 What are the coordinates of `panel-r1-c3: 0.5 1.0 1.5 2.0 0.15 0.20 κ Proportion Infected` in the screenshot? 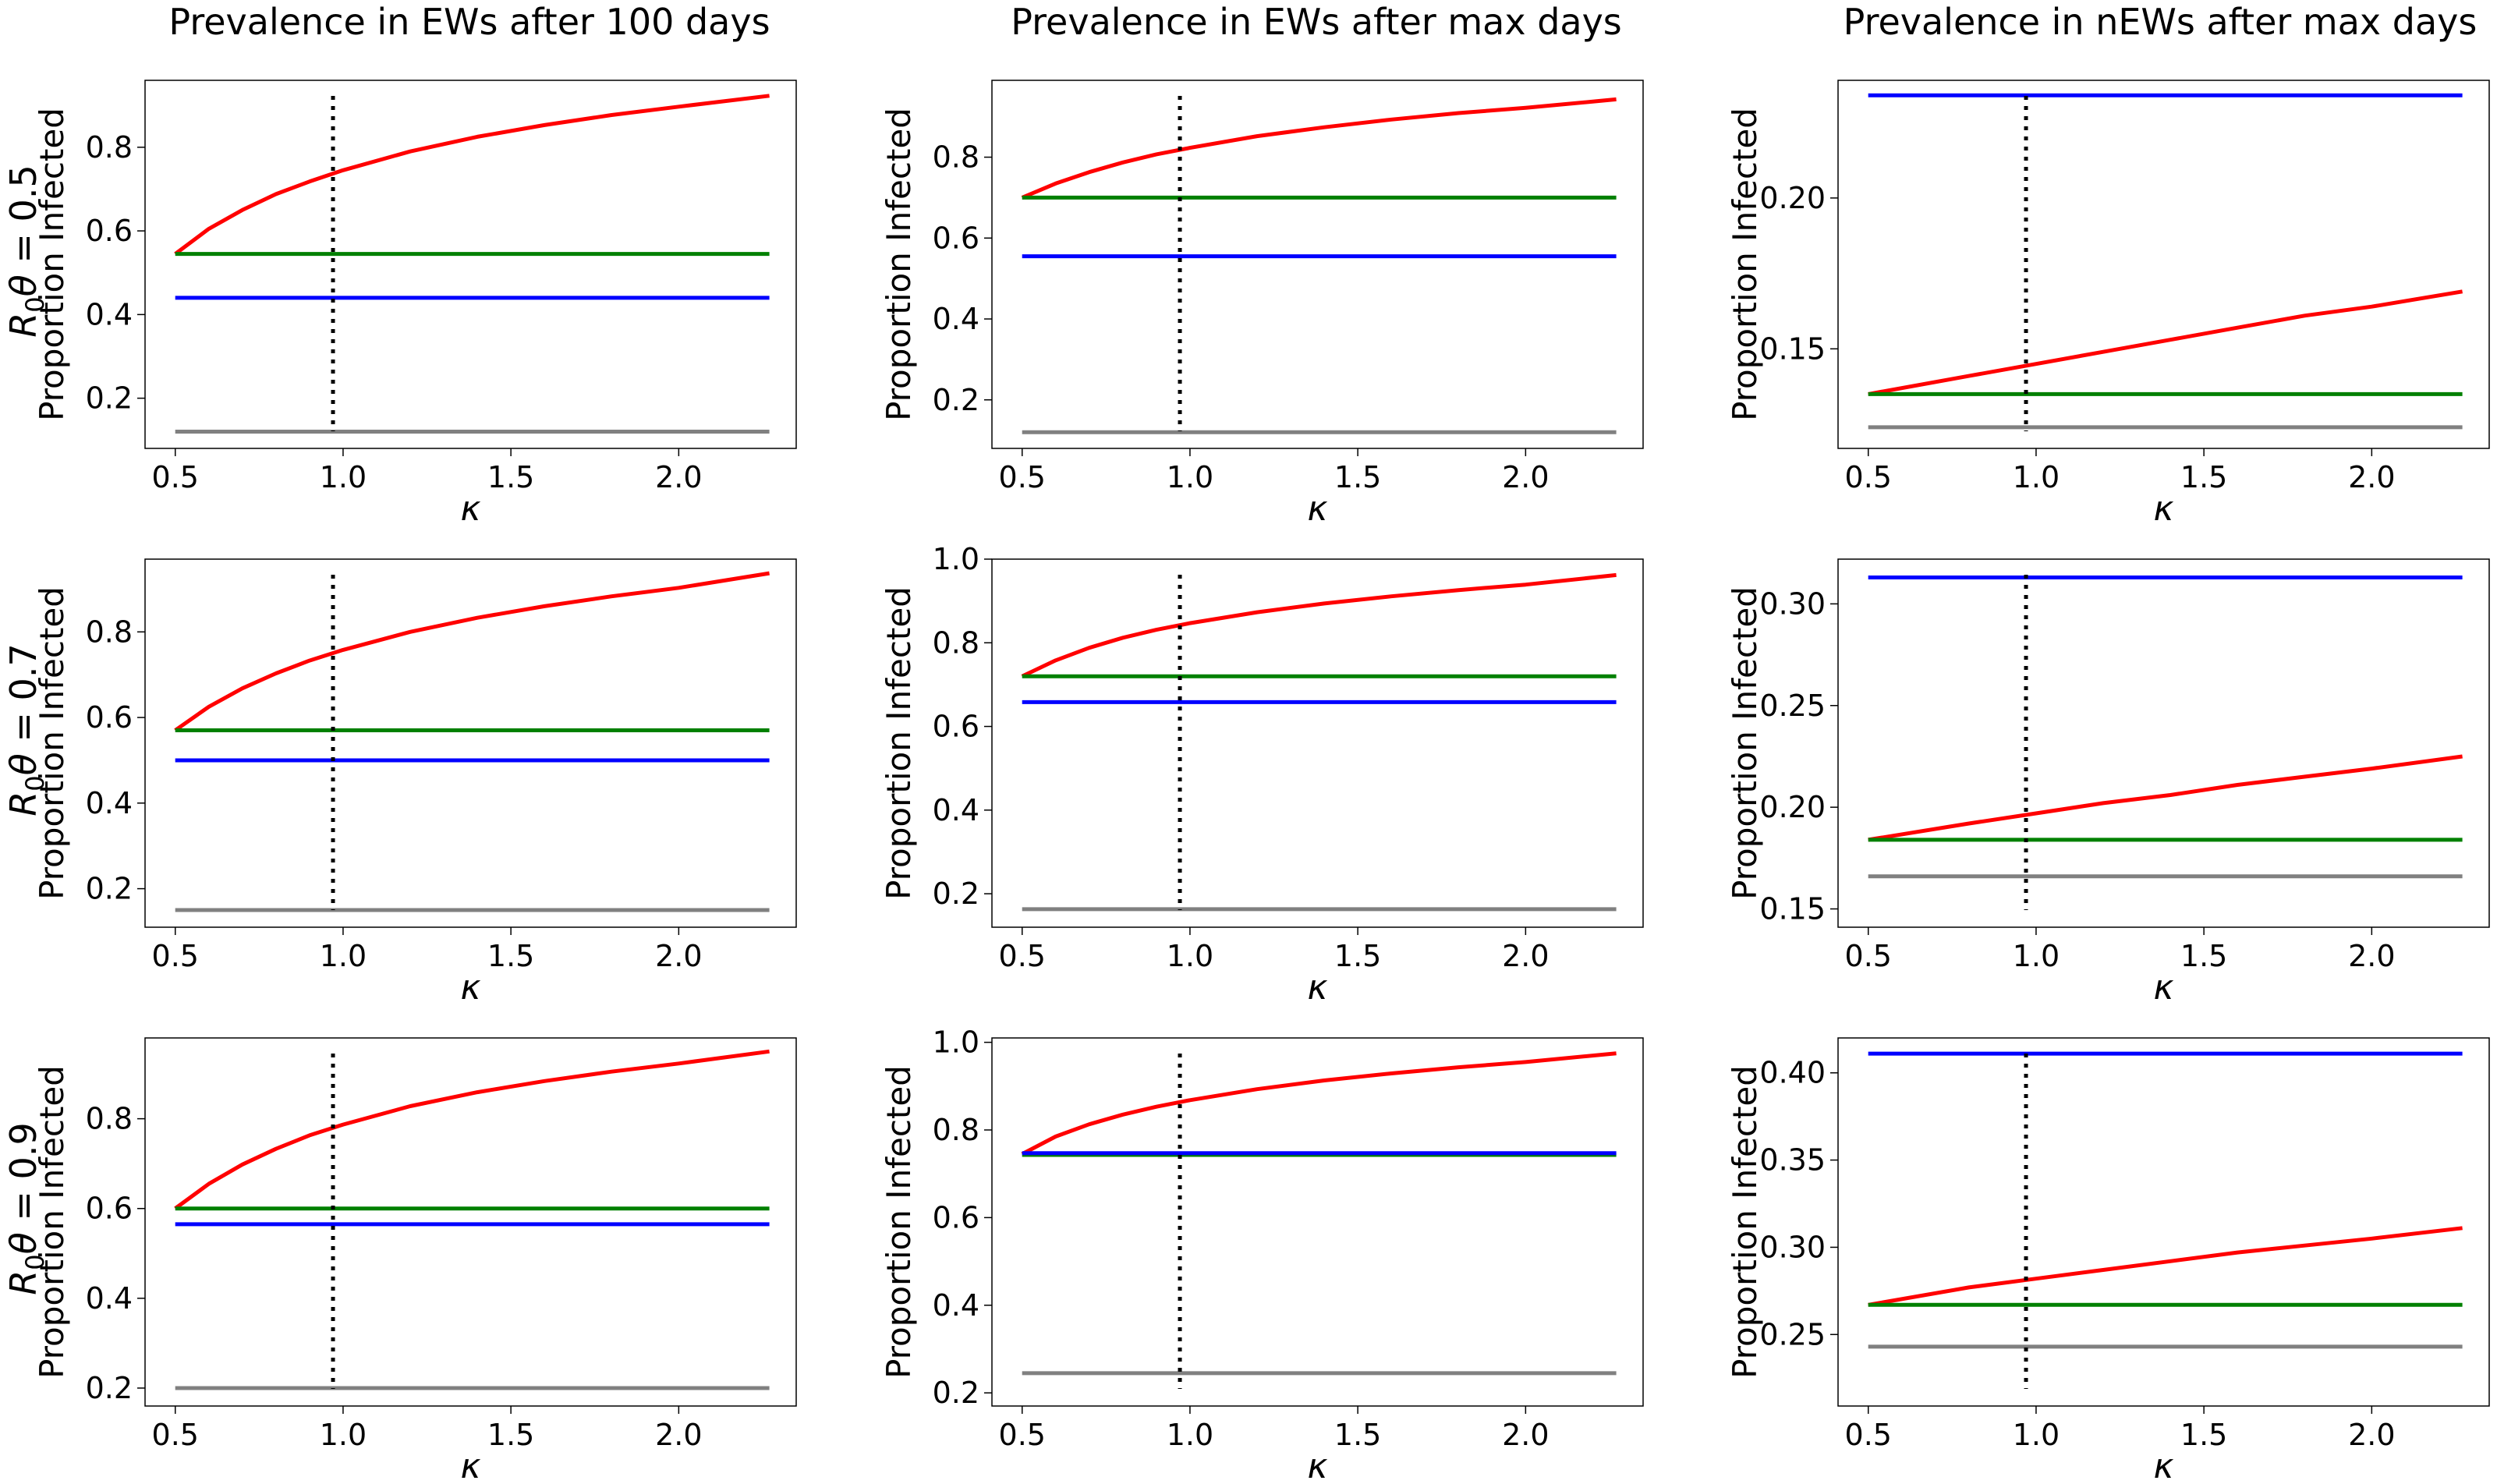 It's located at (2108, 304).